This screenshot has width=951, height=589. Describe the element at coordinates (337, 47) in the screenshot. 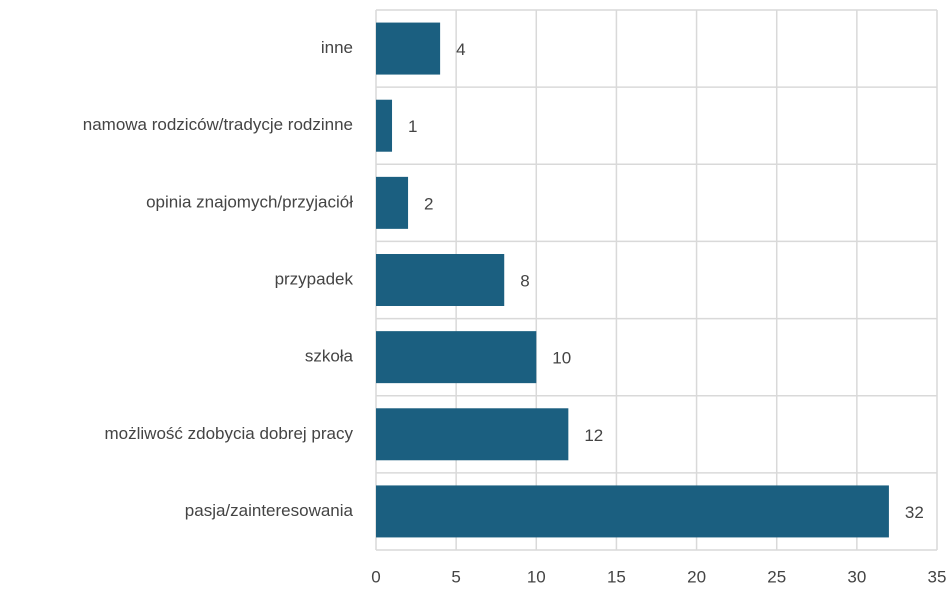

I see `y-tick-label: inne` at that location.